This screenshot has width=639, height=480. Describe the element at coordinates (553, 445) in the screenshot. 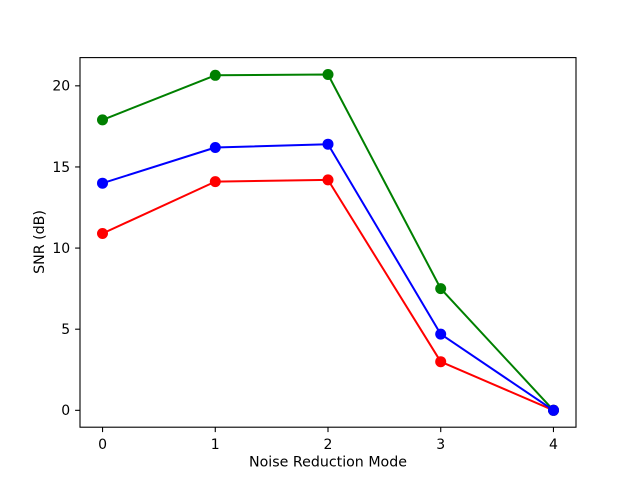

I see `x-tick-label: 4` at that location.